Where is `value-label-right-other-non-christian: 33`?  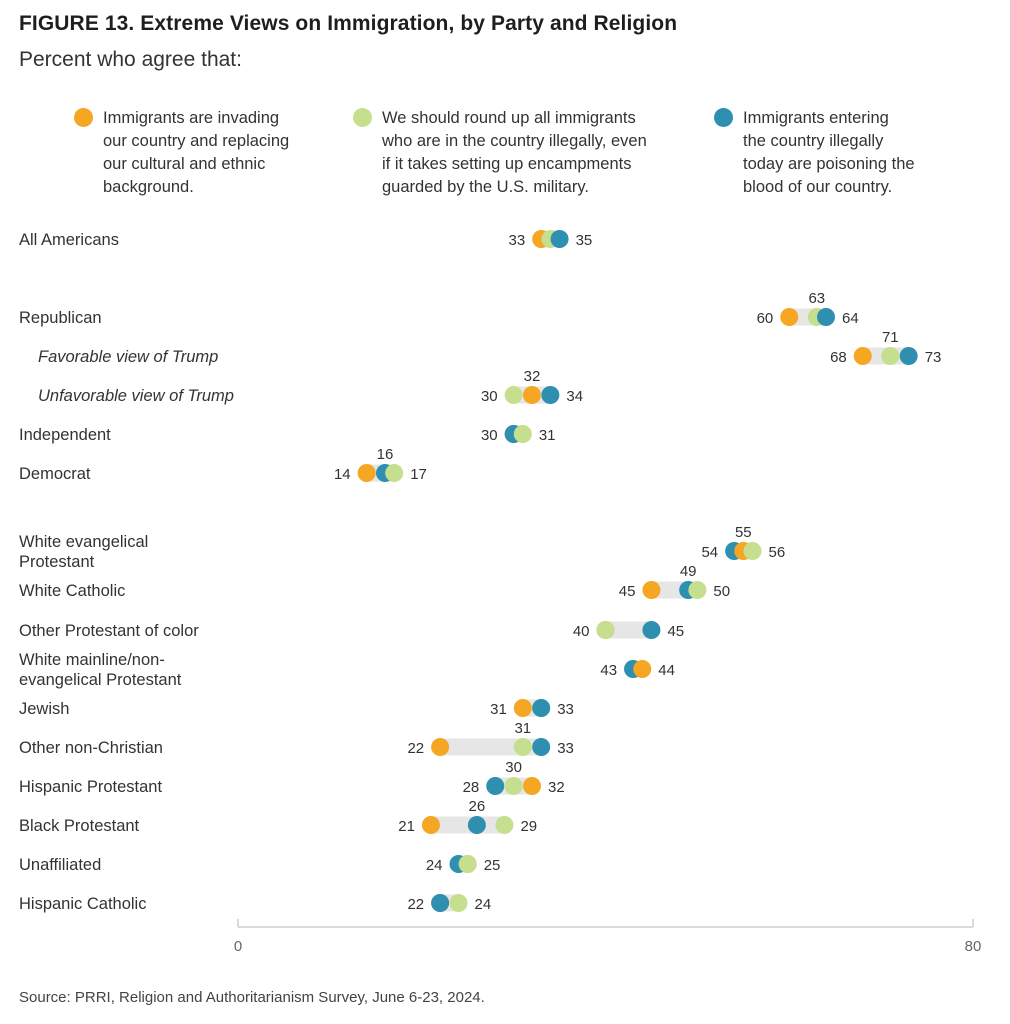 value-label-right-other-non-christian: 33 is located at coordinates (565, 748).